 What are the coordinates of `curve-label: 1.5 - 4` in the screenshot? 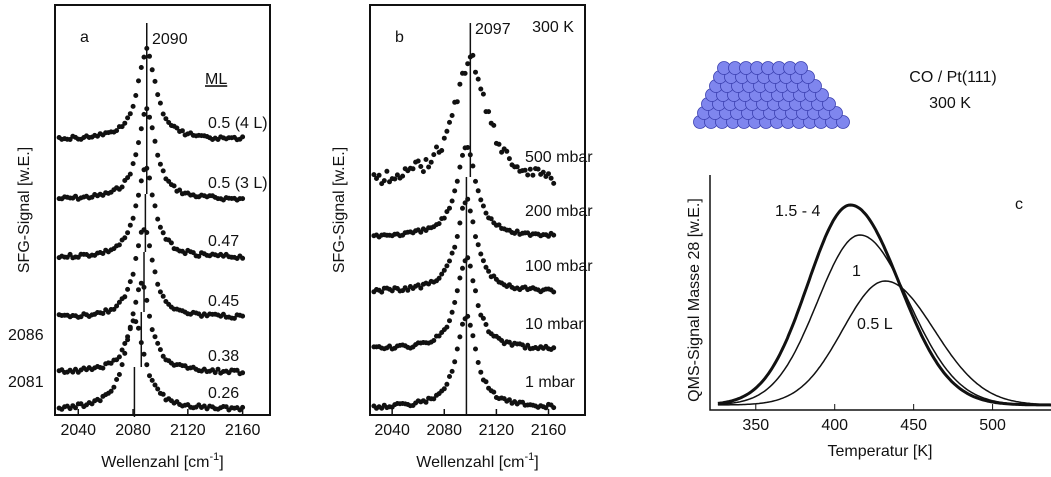 It's located at (797, 211).